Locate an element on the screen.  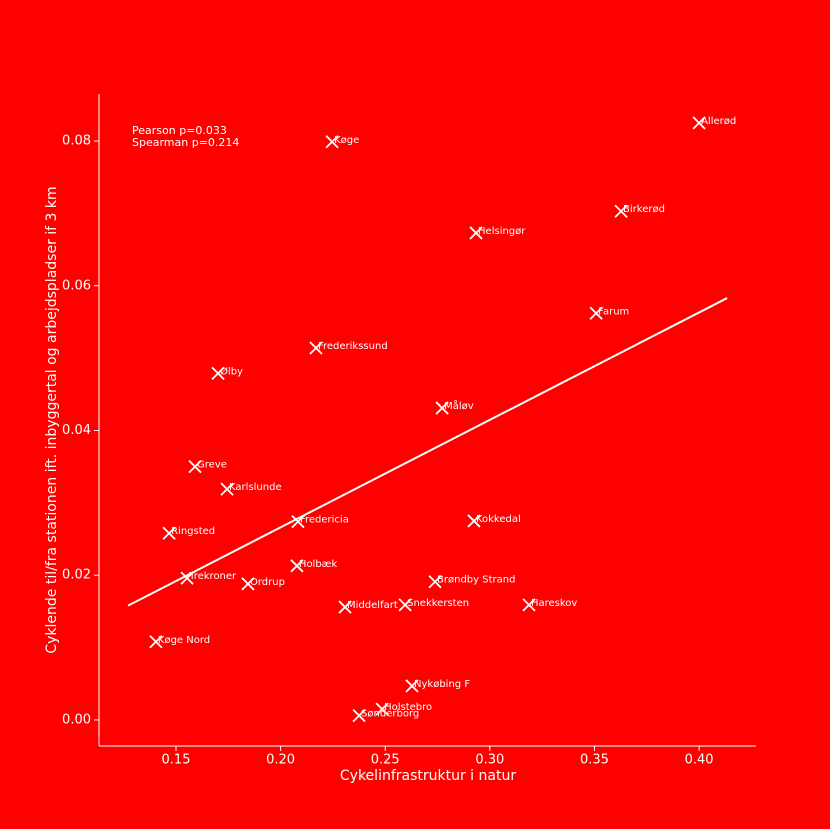
point-label: Nykøbing F is located at coordinates (442, 684).